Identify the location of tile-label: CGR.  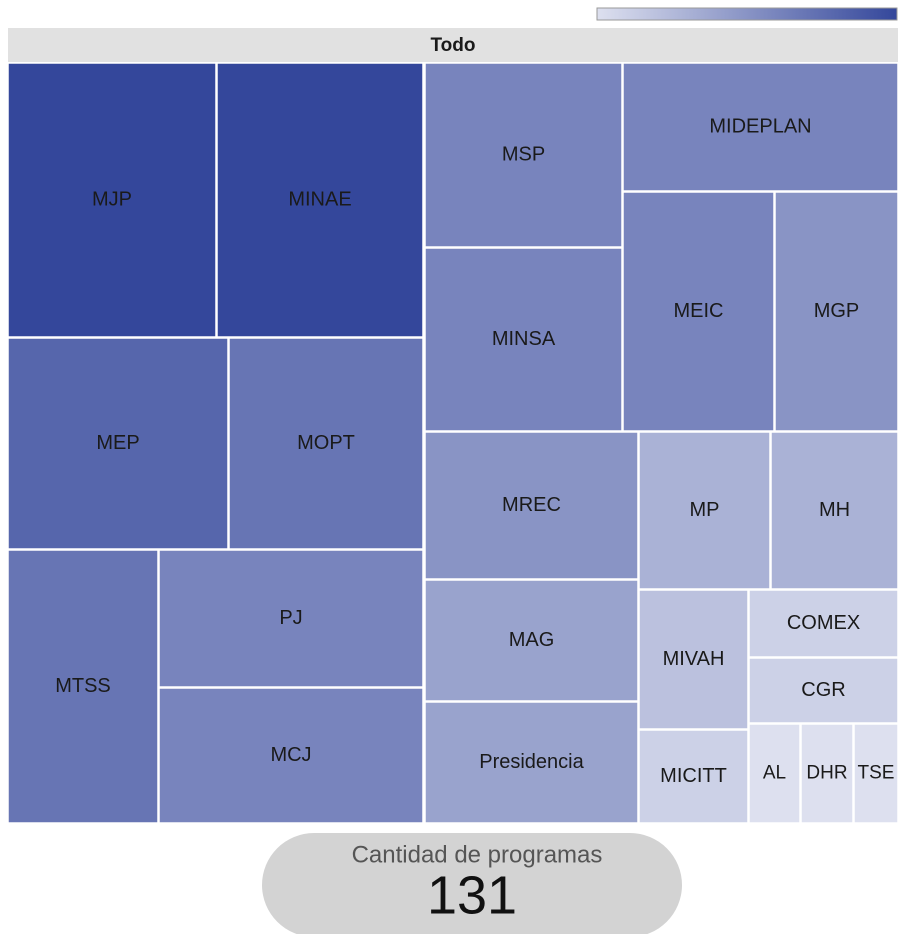
(823, 690).